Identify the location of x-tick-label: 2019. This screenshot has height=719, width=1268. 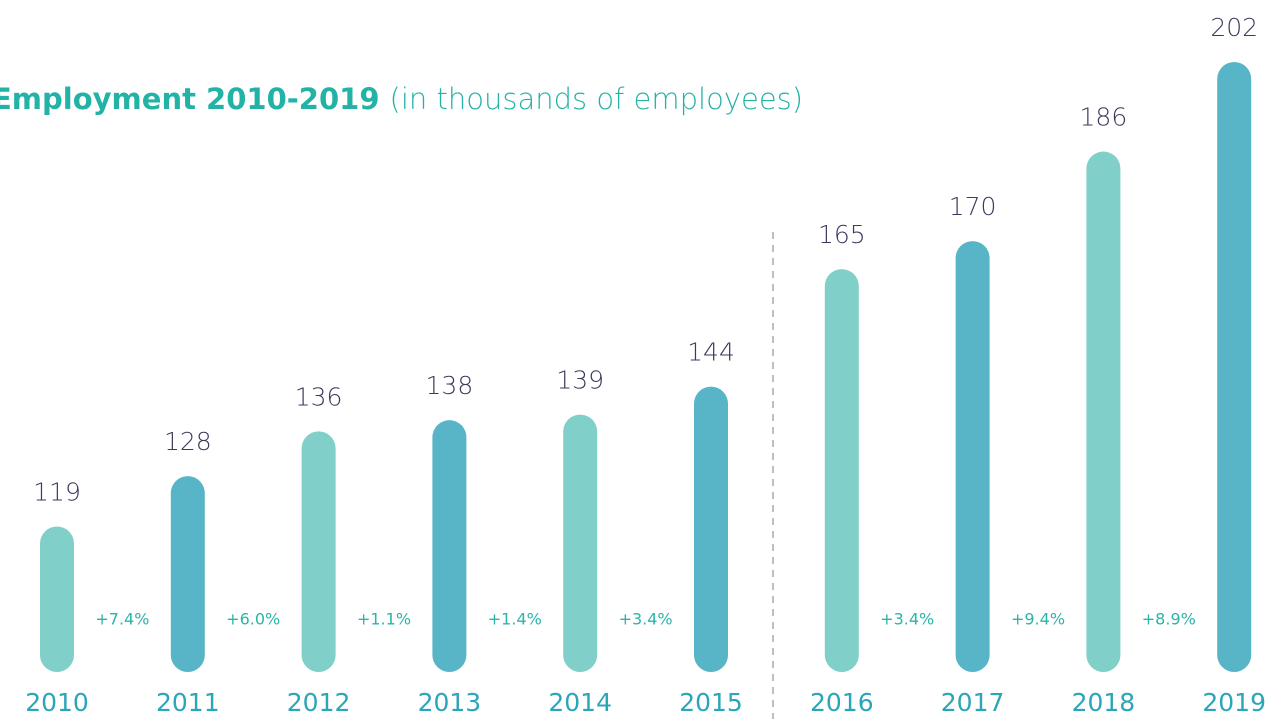
(1234, 702).